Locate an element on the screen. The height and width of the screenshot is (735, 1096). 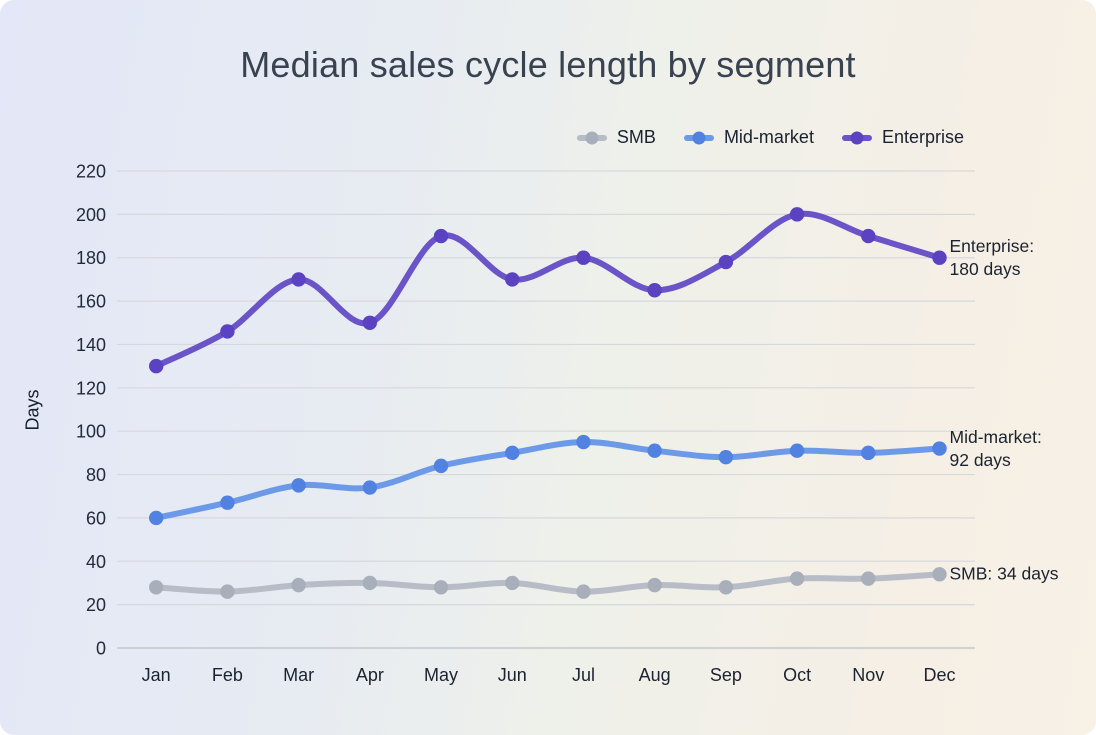
data-point-smb-dec is located at coordinates (939, 574).